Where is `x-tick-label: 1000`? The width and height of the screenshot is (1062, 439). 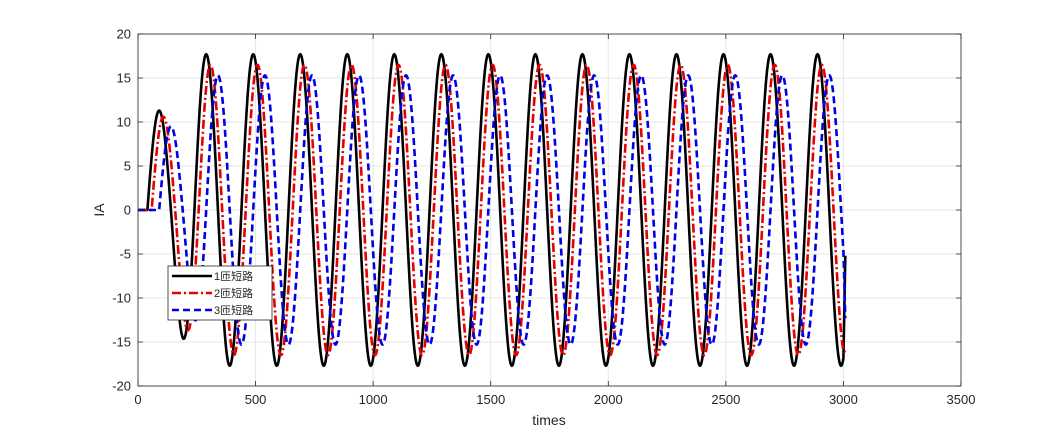
x-tick-label: 1000 is located at coordinates (373, 399).